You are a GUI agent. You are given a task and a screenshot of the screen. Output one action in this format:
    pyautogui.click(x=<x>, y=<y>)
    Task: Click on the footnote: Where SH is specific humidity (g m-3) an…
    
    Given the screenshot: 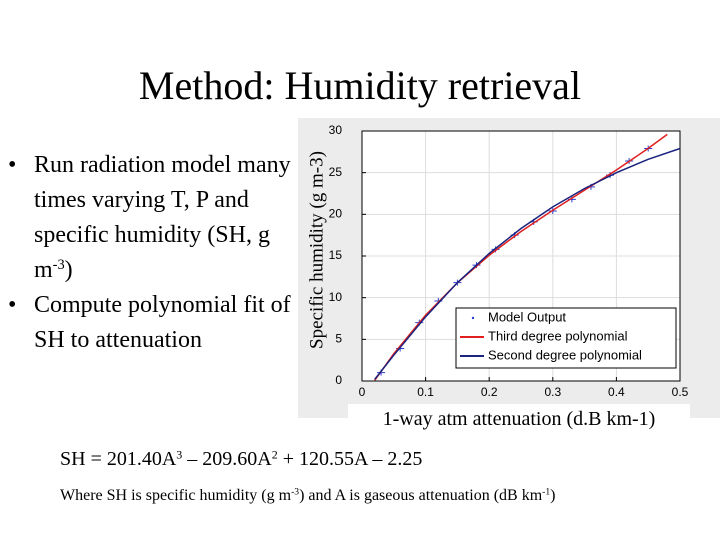 What is the action you would take?
    pyautogui.click(x=307, y=496)
    